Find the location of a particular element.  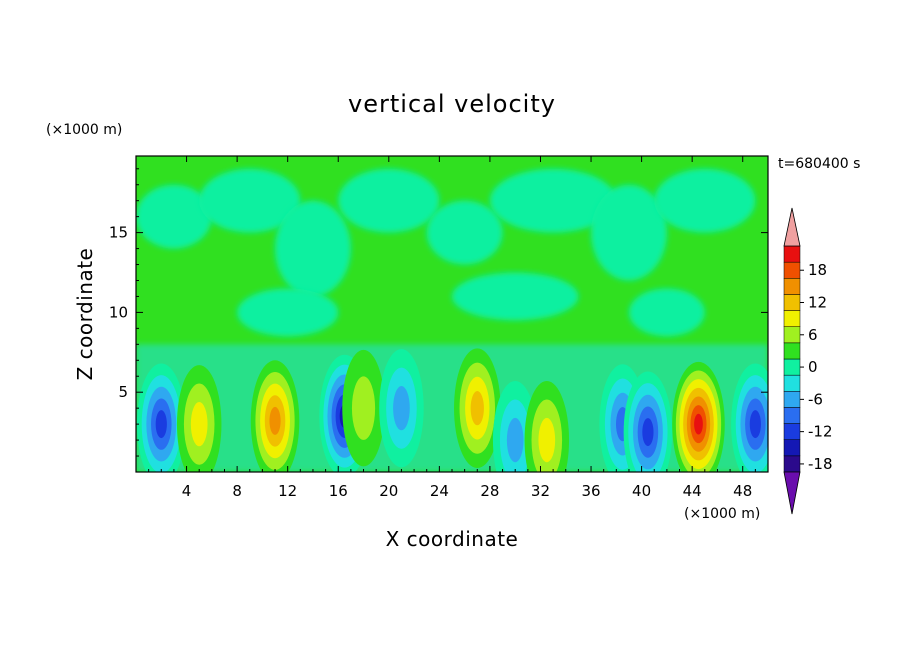

x-axis-label: X coordinate is located at coordinates (452, 539).